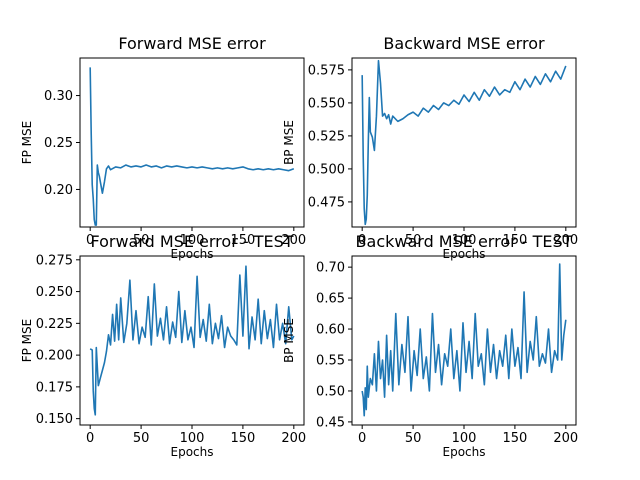  What do you see at coordinates (58, 96) in the screenshot?
I see `y-tick-label: 0.30` at bounding box center [58, 96].